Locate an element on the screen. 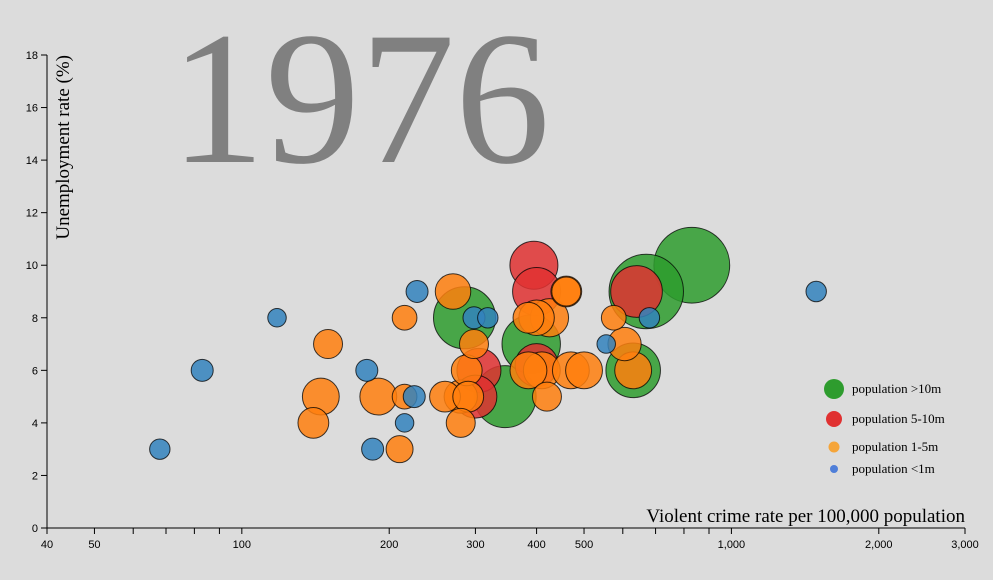  bubble-s3-p4 is located at coordinates (488, 318).